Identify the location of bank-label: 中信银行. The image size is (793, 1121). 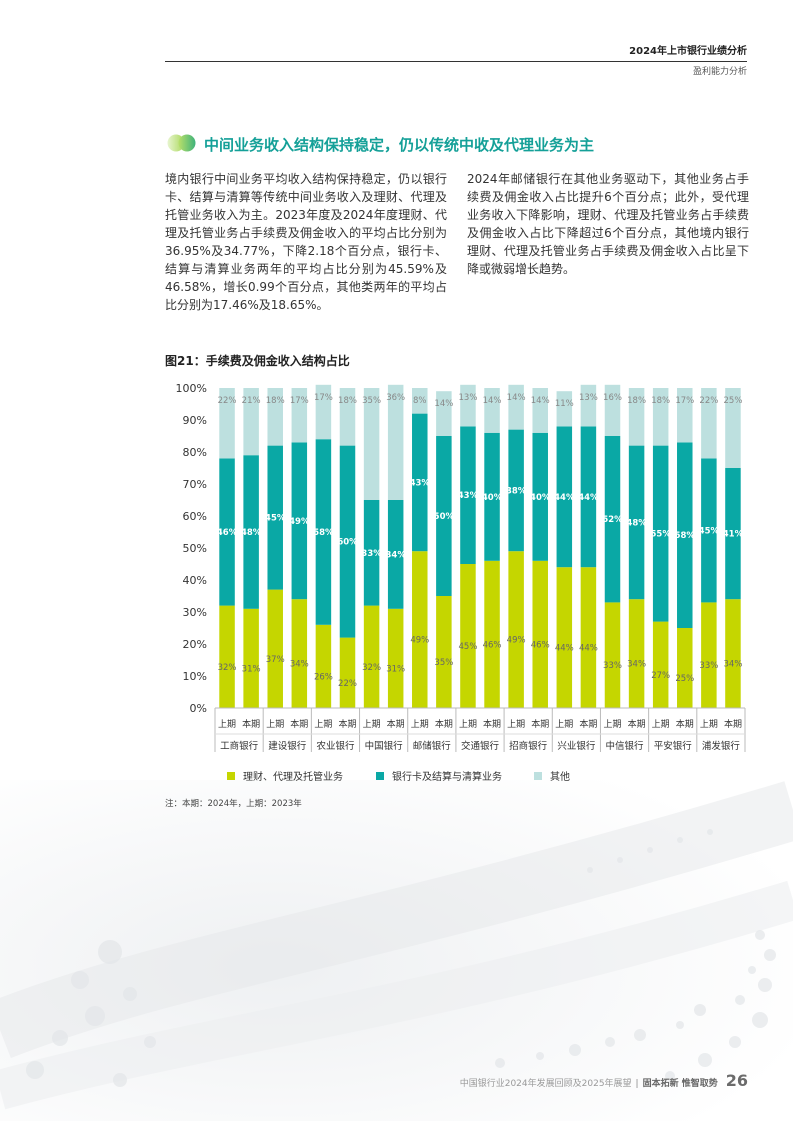
(625, 746).